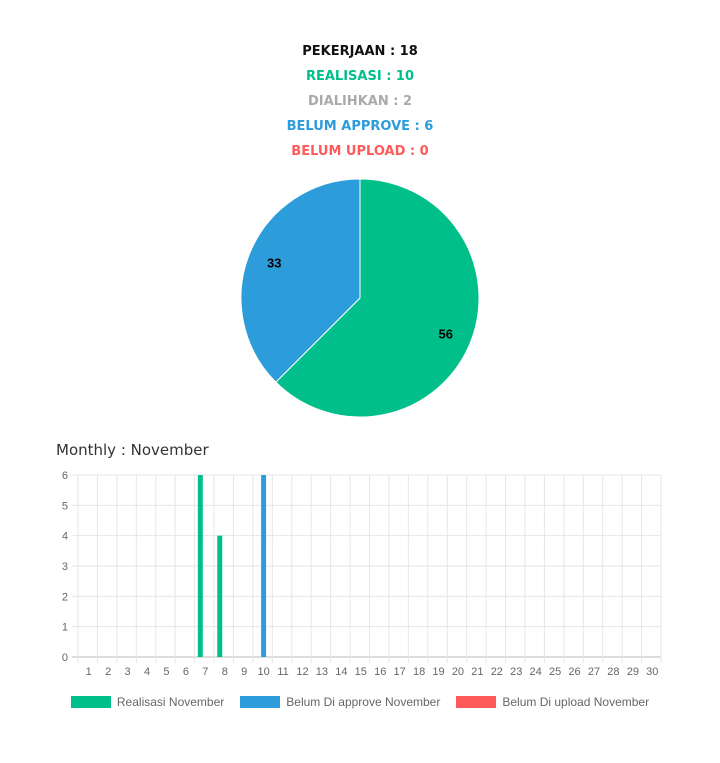 Image resolution: width=720 pixels, height=763 pixels. I want to click on x-tick-label: 21, so click(477, 672).